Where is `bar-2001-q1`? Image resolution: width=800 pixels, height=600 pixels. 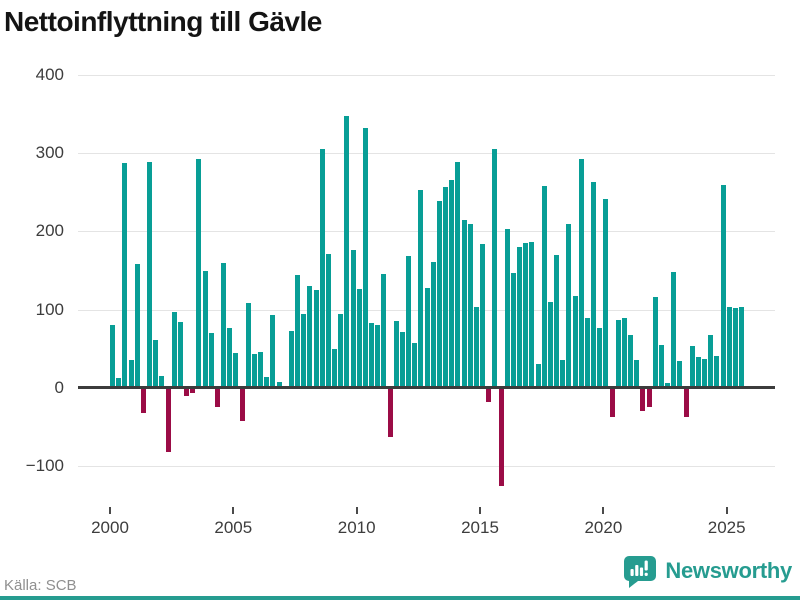 bar-2001-q1 is located at coordinates (137, 326).